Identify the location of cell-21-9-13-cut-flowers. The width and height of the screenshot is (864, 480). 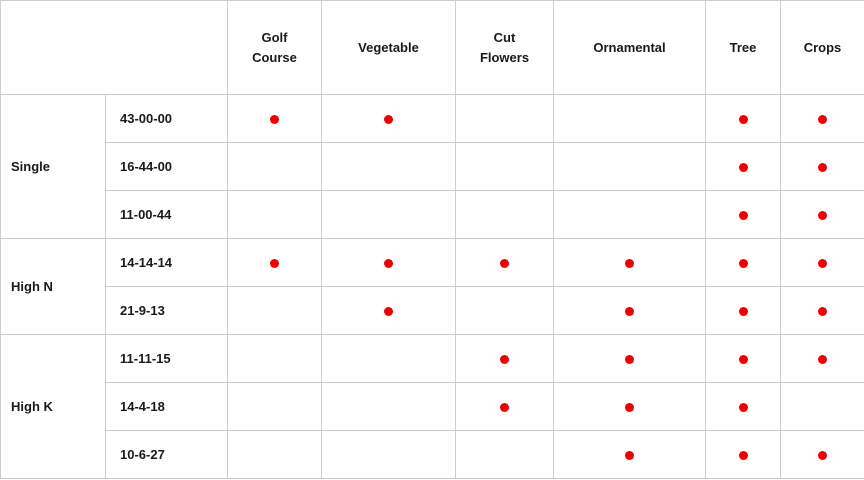
(504, 310).